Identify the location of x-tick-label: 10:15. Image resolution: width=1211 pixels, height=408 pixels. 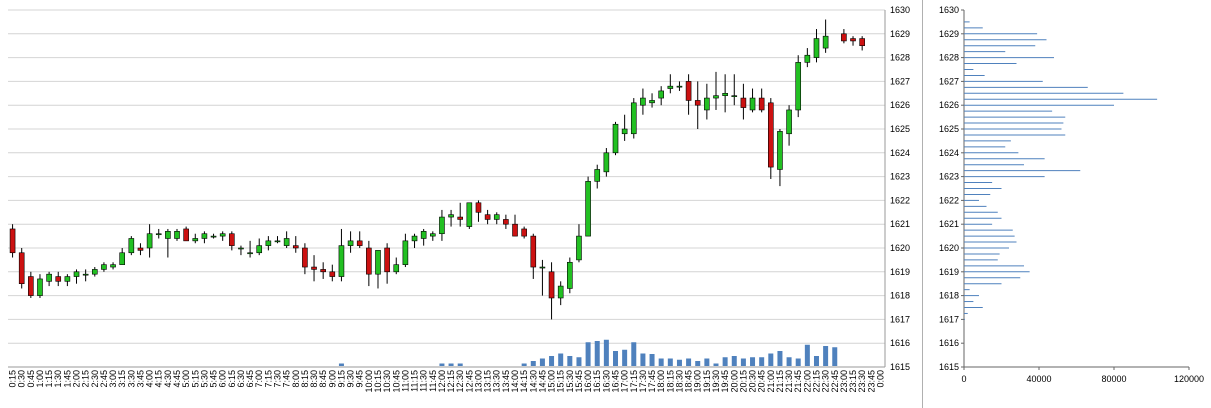
(378, 381).